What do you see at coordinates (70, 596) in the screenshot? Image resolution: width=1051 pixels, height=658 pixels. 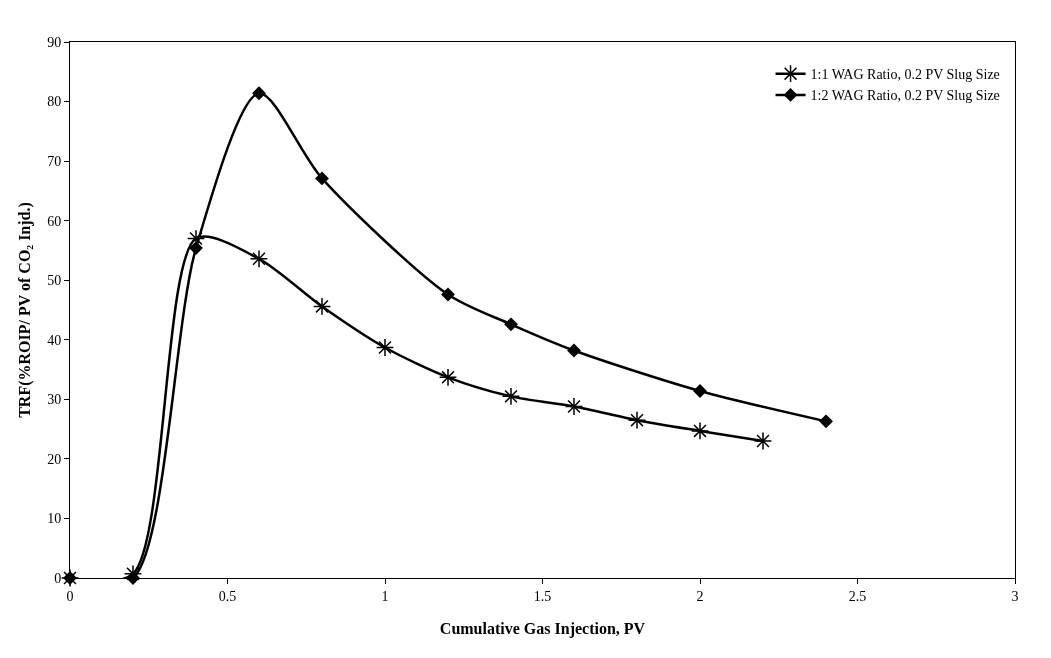 I see `x-tick-label: 0` at bounding box center [70, 596].